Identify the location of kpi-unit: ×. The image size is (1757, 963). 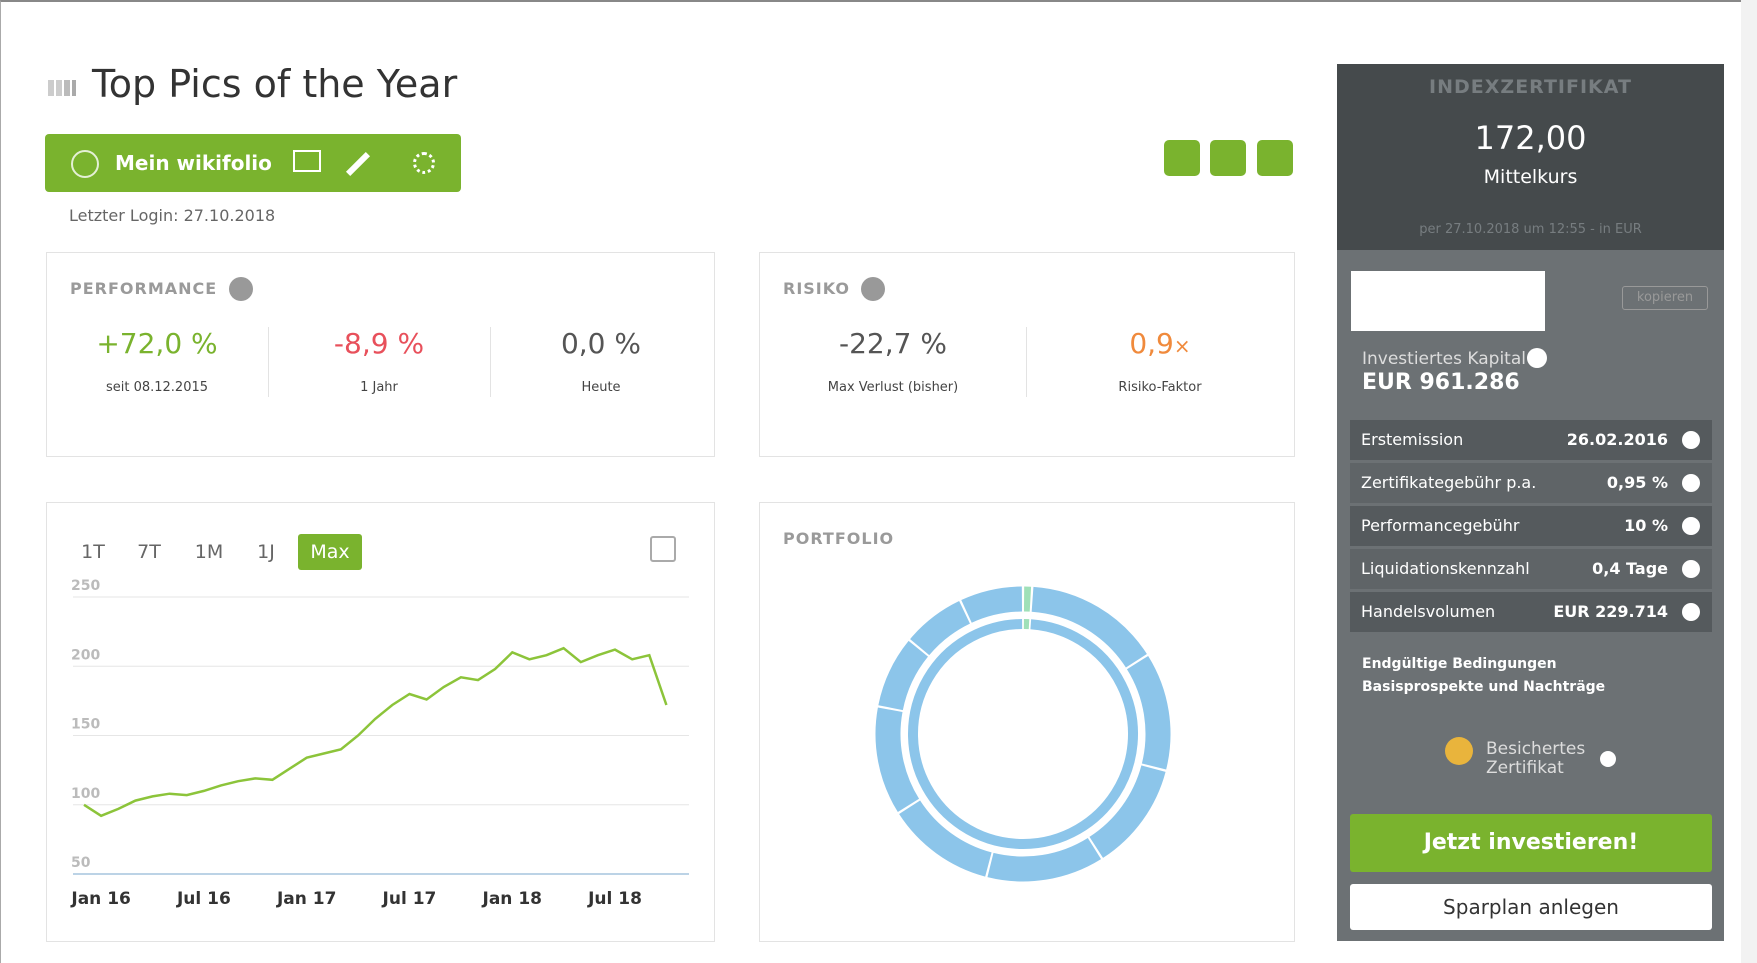
(1182, 346).